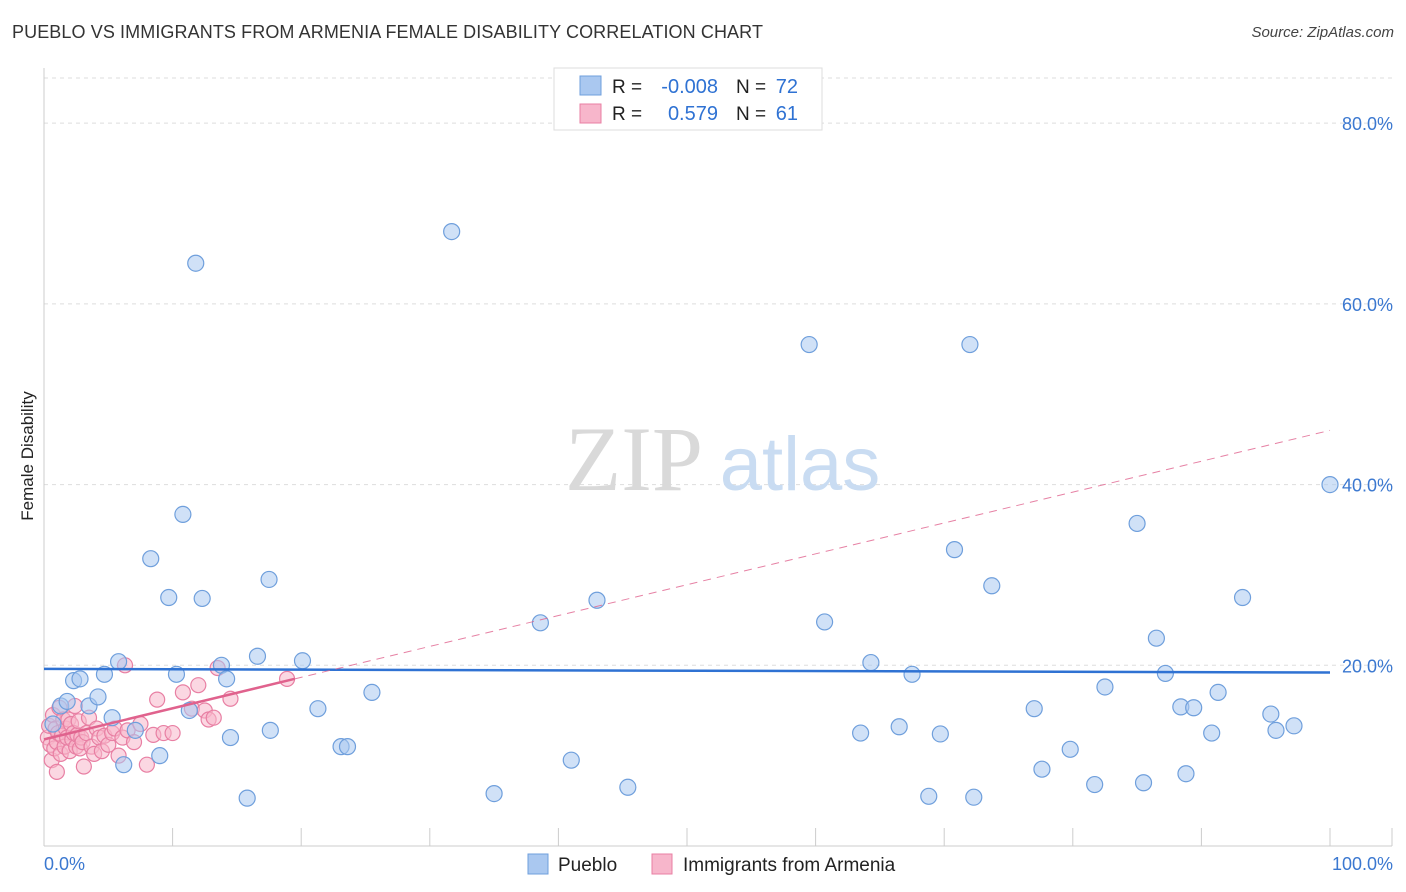 This screenshot has height=892, width=1406. I want to click on x-tick-label-max: 100.0%, so click(1362, 864).